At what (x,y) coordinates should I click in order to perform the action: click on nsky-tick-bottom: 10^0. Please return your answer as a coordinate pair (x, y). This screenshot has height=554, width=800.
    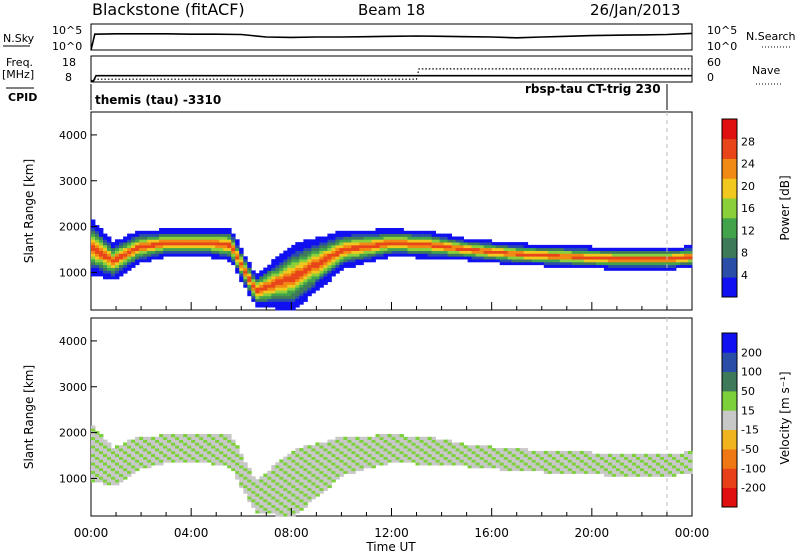
    Looking at the image, I should click on (67, 46).